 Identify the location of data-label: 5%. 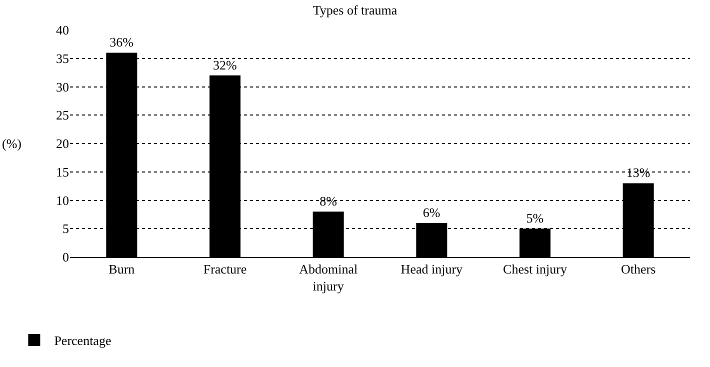
(535, 218).